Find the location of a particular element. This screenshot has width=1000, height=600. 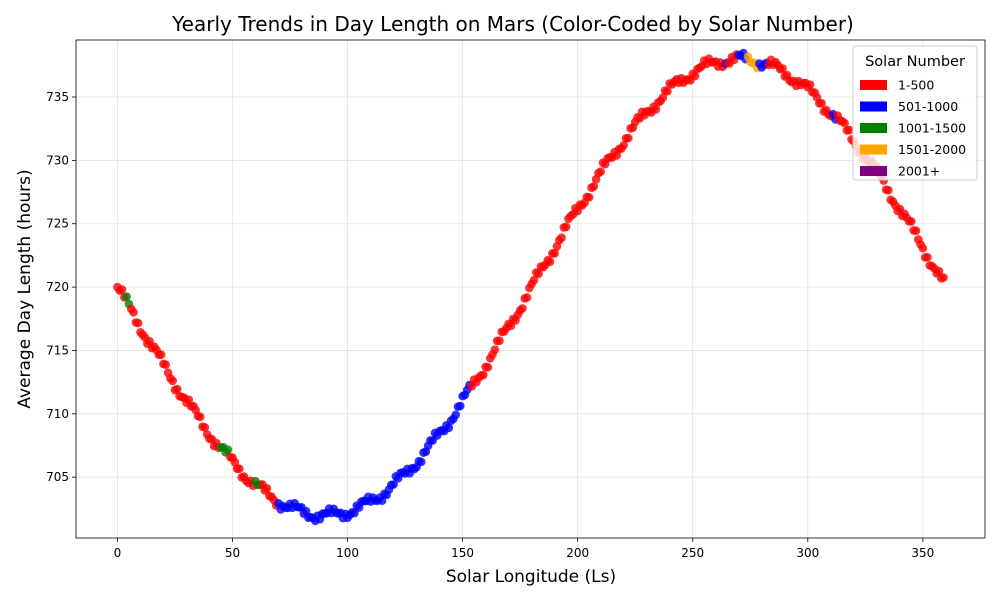

legend-label: 1001-1500 is located at coordinates (932, 128).